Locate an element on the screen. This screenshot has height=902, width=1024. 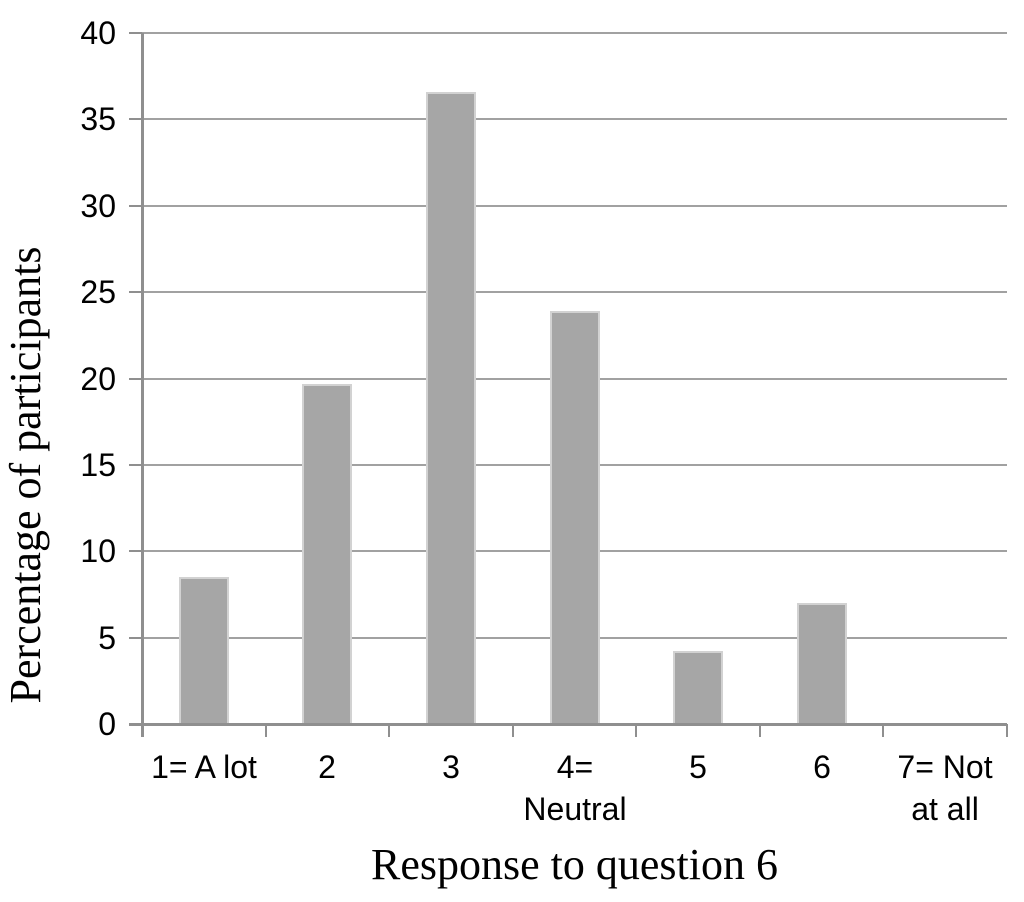
y-tick-label: 0 is located at coordinates (107, 724).